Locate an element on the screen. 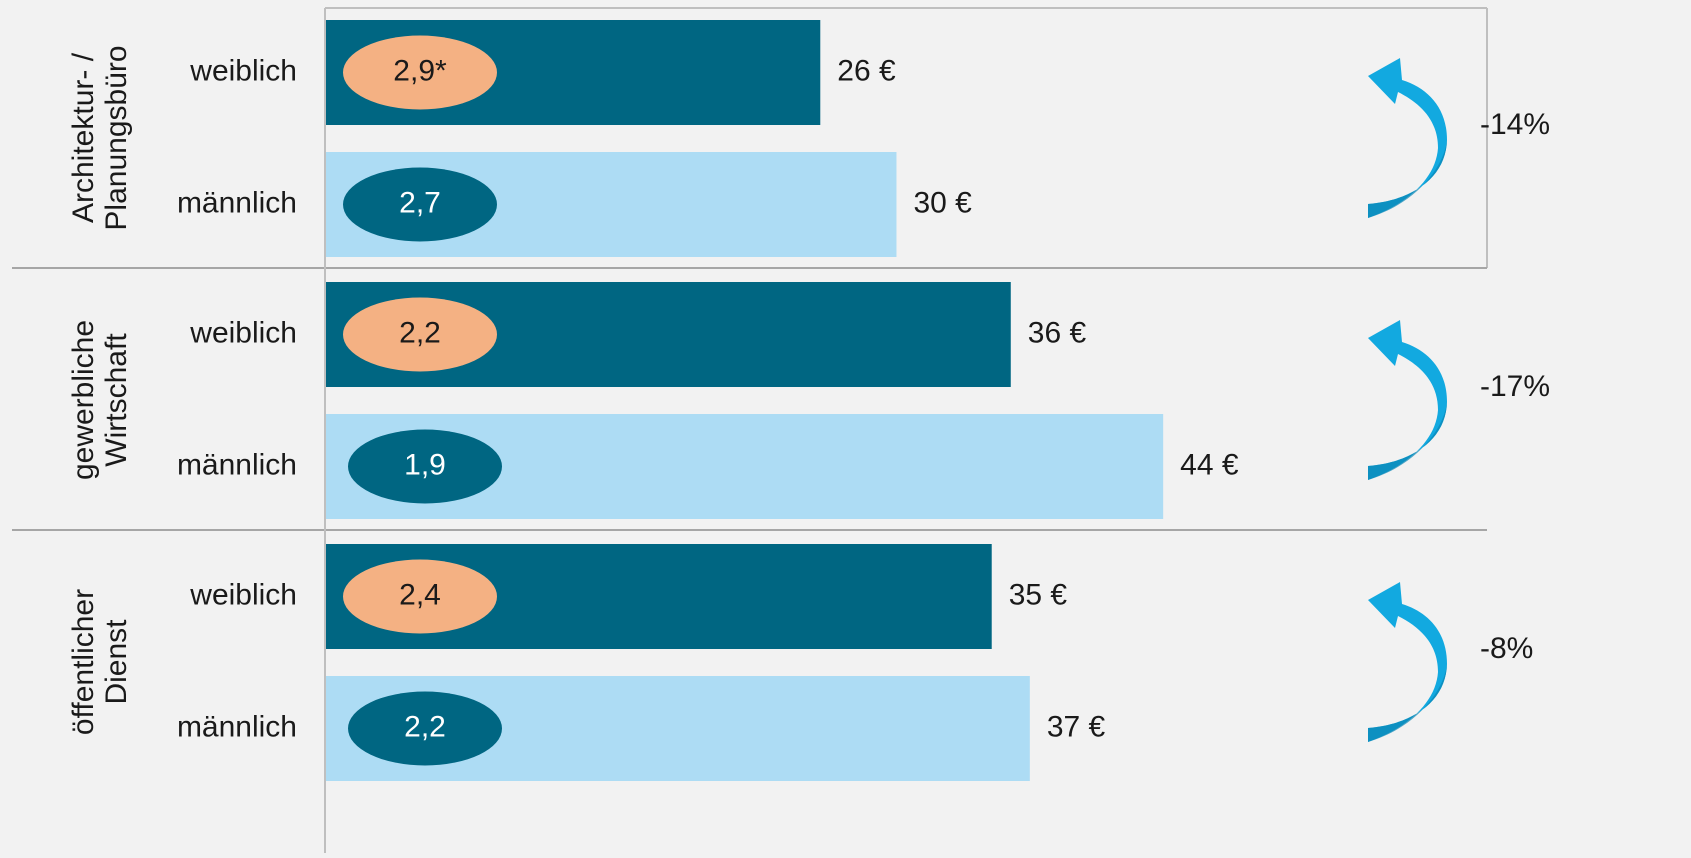 The image size is (1691, 858). group-label: Planungsbüro is located at coordinates (116, 137).